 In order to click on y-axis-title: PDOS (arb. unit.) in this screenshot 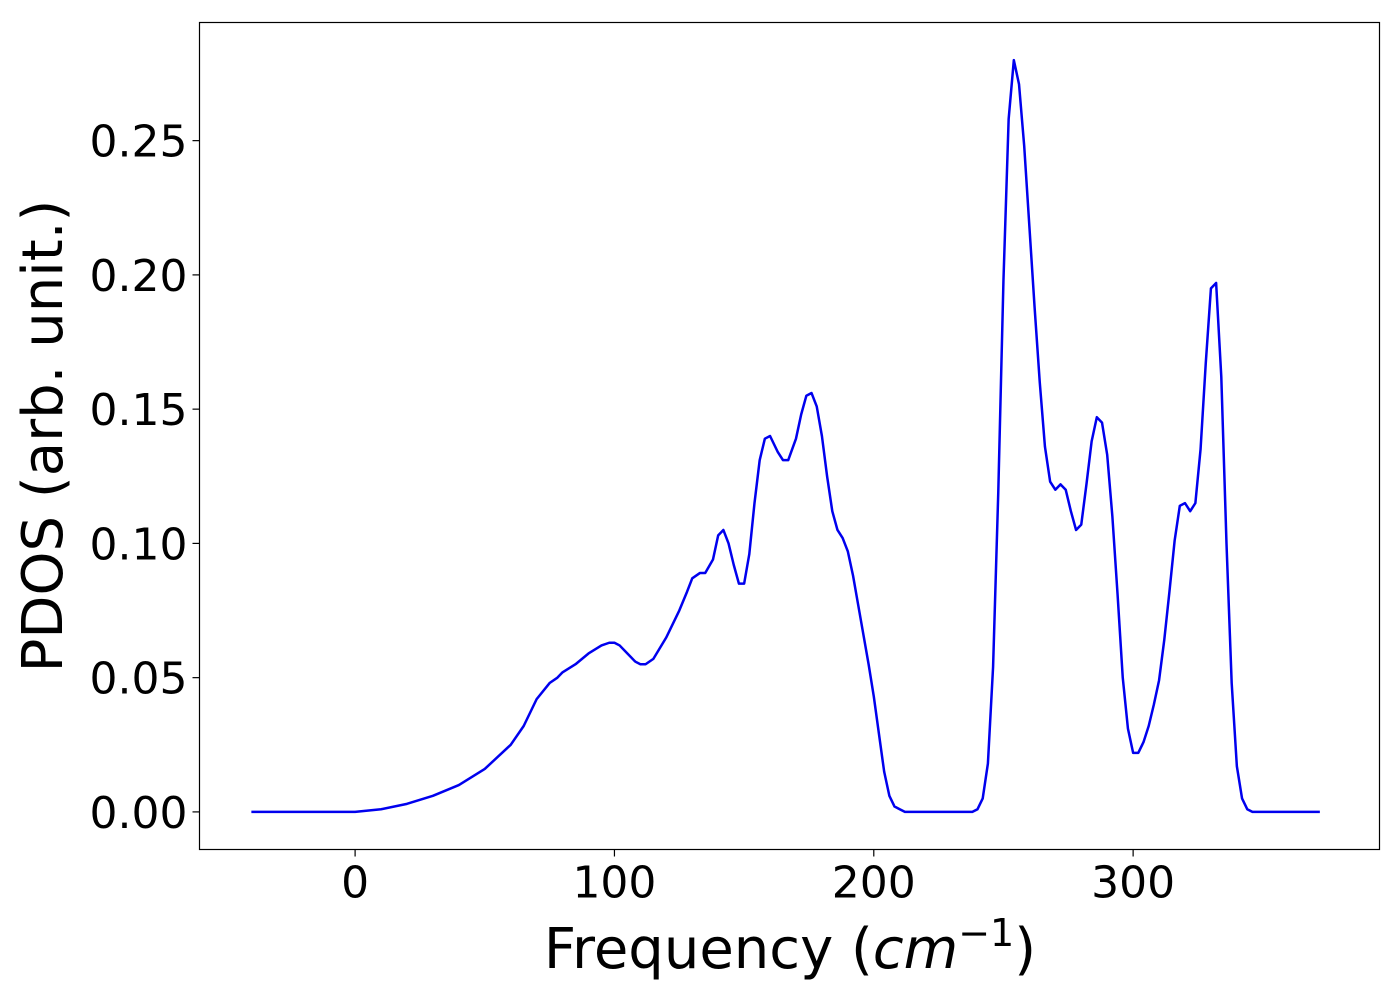, I will do `click(43, 436)`.